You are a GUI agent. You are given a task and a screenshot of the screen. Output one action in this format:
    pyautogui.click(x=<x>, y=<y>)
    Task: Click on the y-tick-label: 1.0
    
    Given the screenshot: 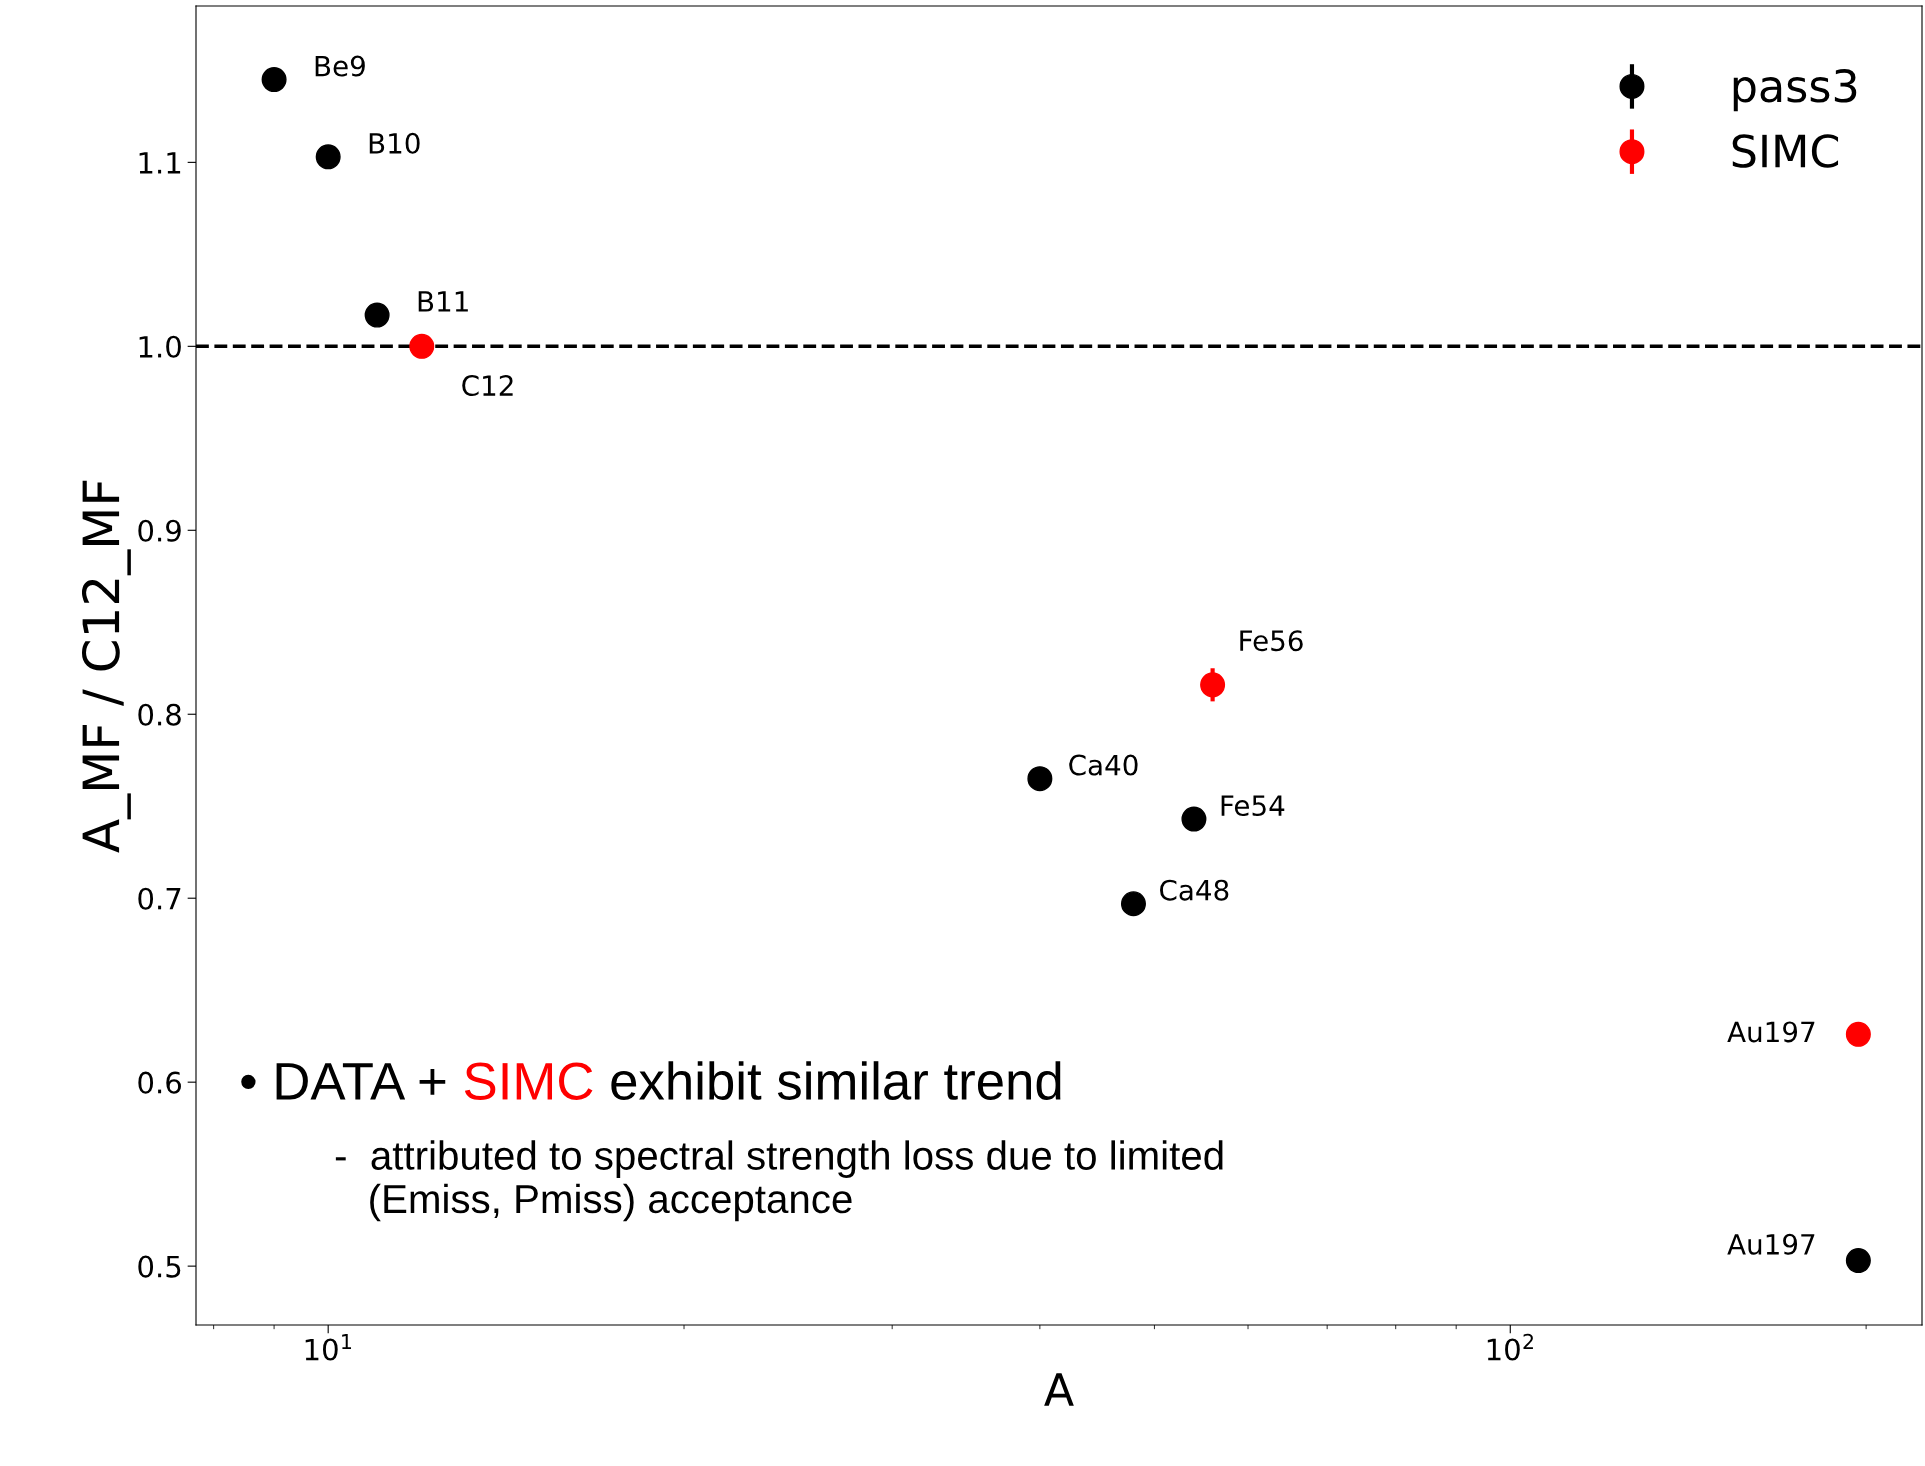 What is the action you would take?
    pyautogui.click(x=160, y=346)
    